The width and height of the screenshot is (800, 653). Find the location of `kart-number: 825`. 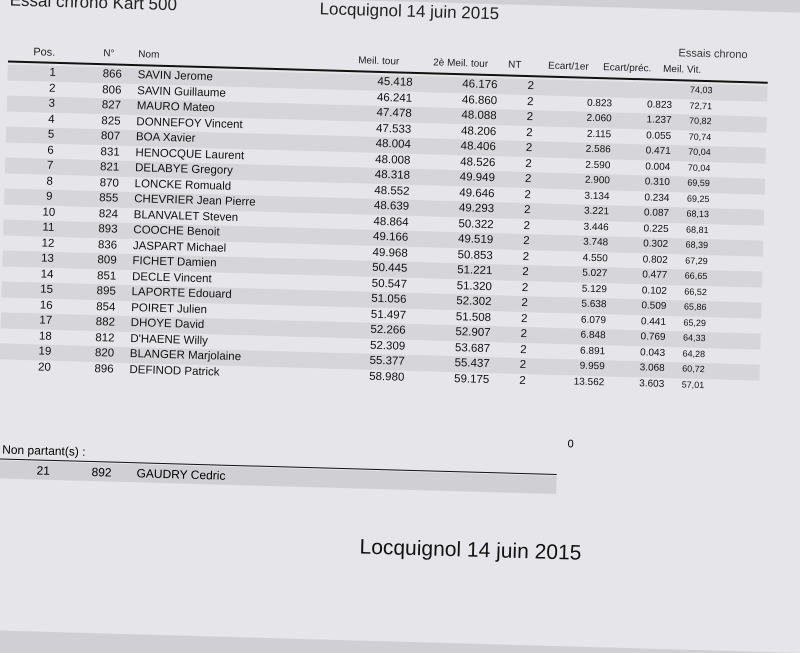

kart-number: 825 is located at coordinates (111, 121).